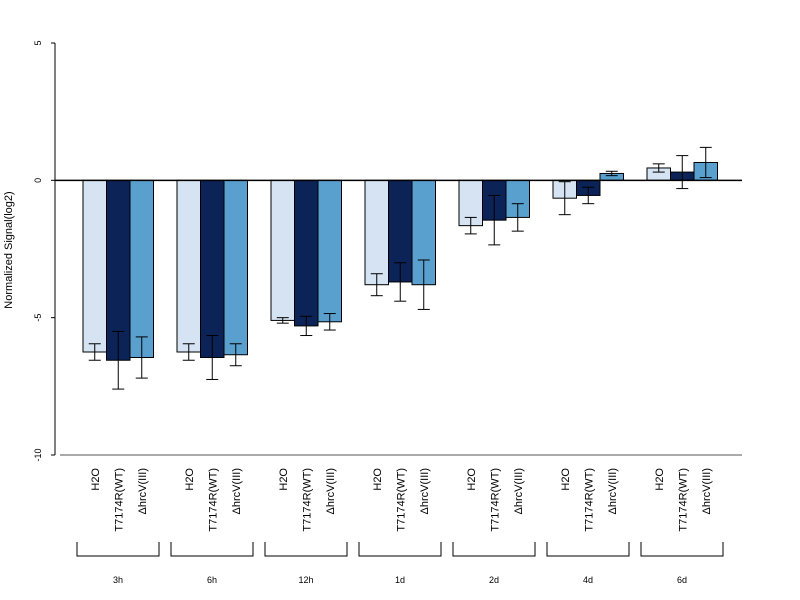 The height and width of the screenshot is (600, 800). I want to click on y-tick-label: 0, so click(38, 180).